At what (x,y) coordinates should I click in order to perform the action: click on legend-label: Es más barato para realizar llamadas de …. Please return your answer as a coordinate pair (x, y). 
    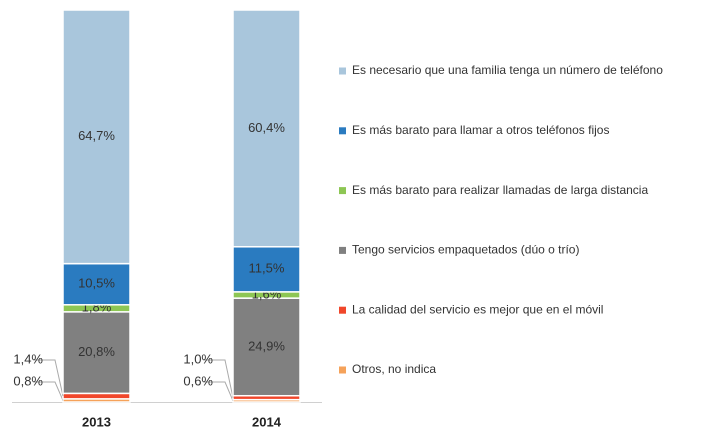
    Looking at the image, I should click on (500, 190).